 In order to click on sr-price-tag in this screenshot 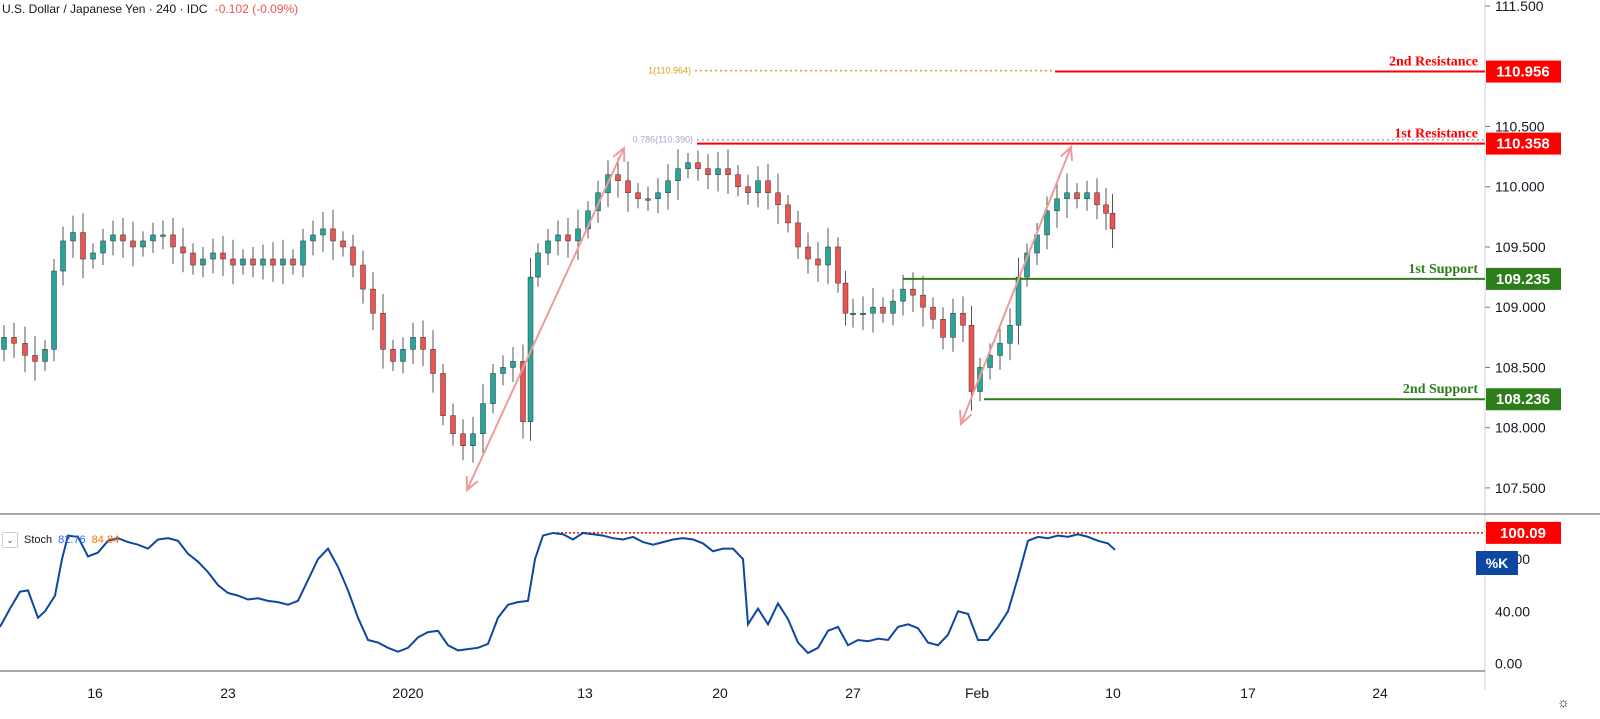, I will do `click(1523, 278)`.